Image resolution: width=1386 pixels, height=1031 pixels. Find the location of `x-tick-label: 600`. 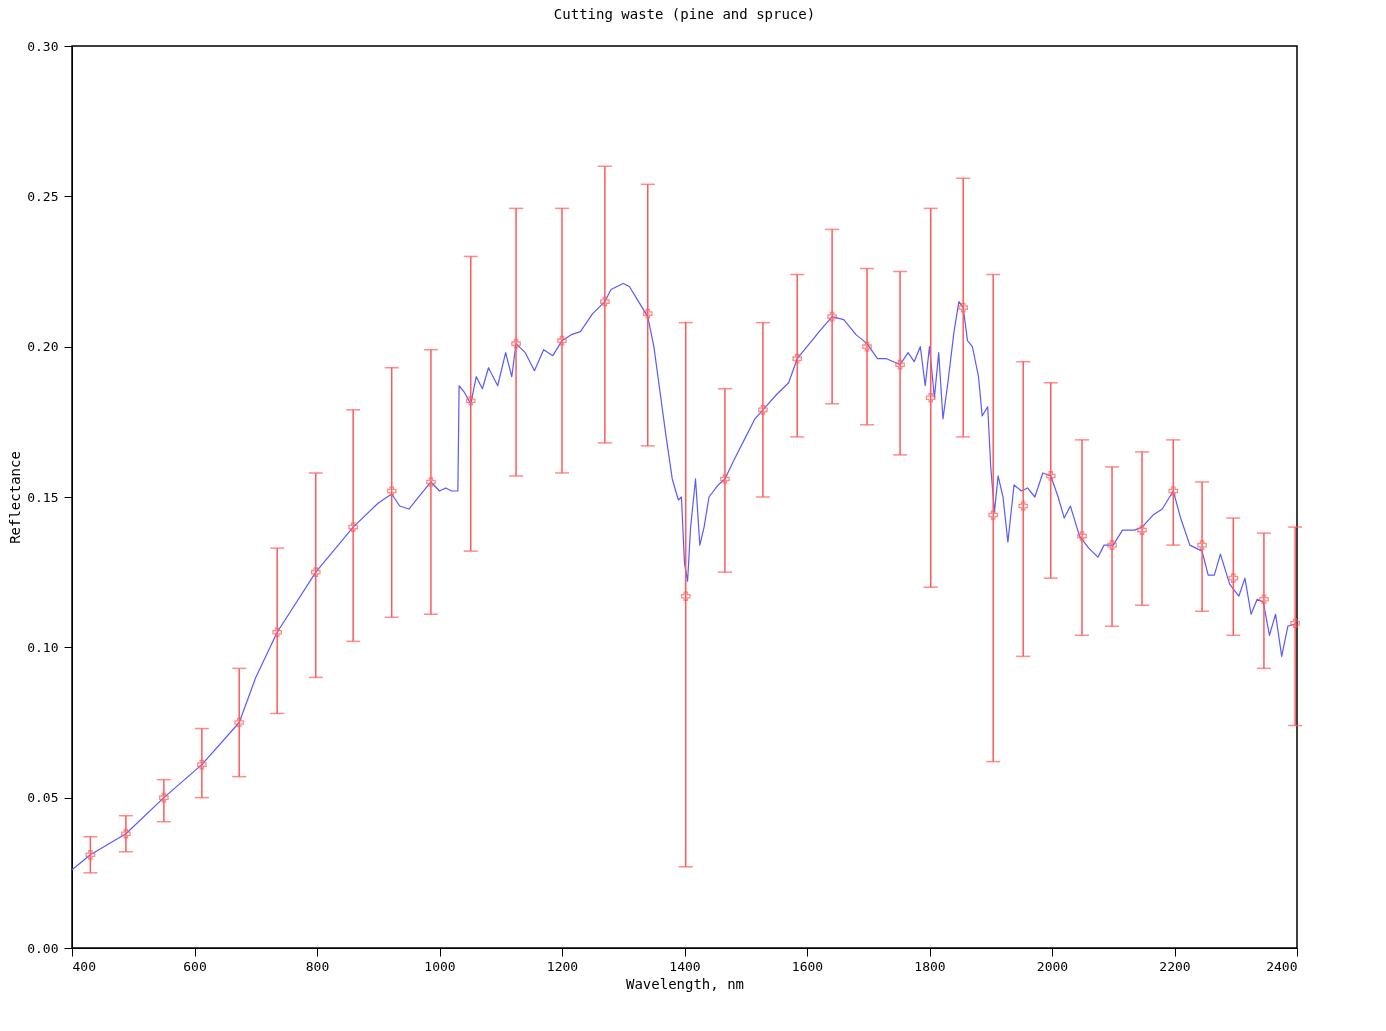

x-tick-label: 600 is located at coordinates (195, 966).